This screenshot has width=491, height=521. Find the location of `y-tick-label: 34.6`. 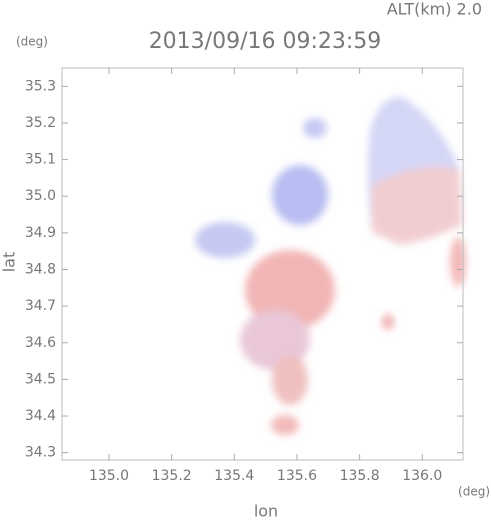

y-tick-label: 34.6 is located at coordinates (40, 343).